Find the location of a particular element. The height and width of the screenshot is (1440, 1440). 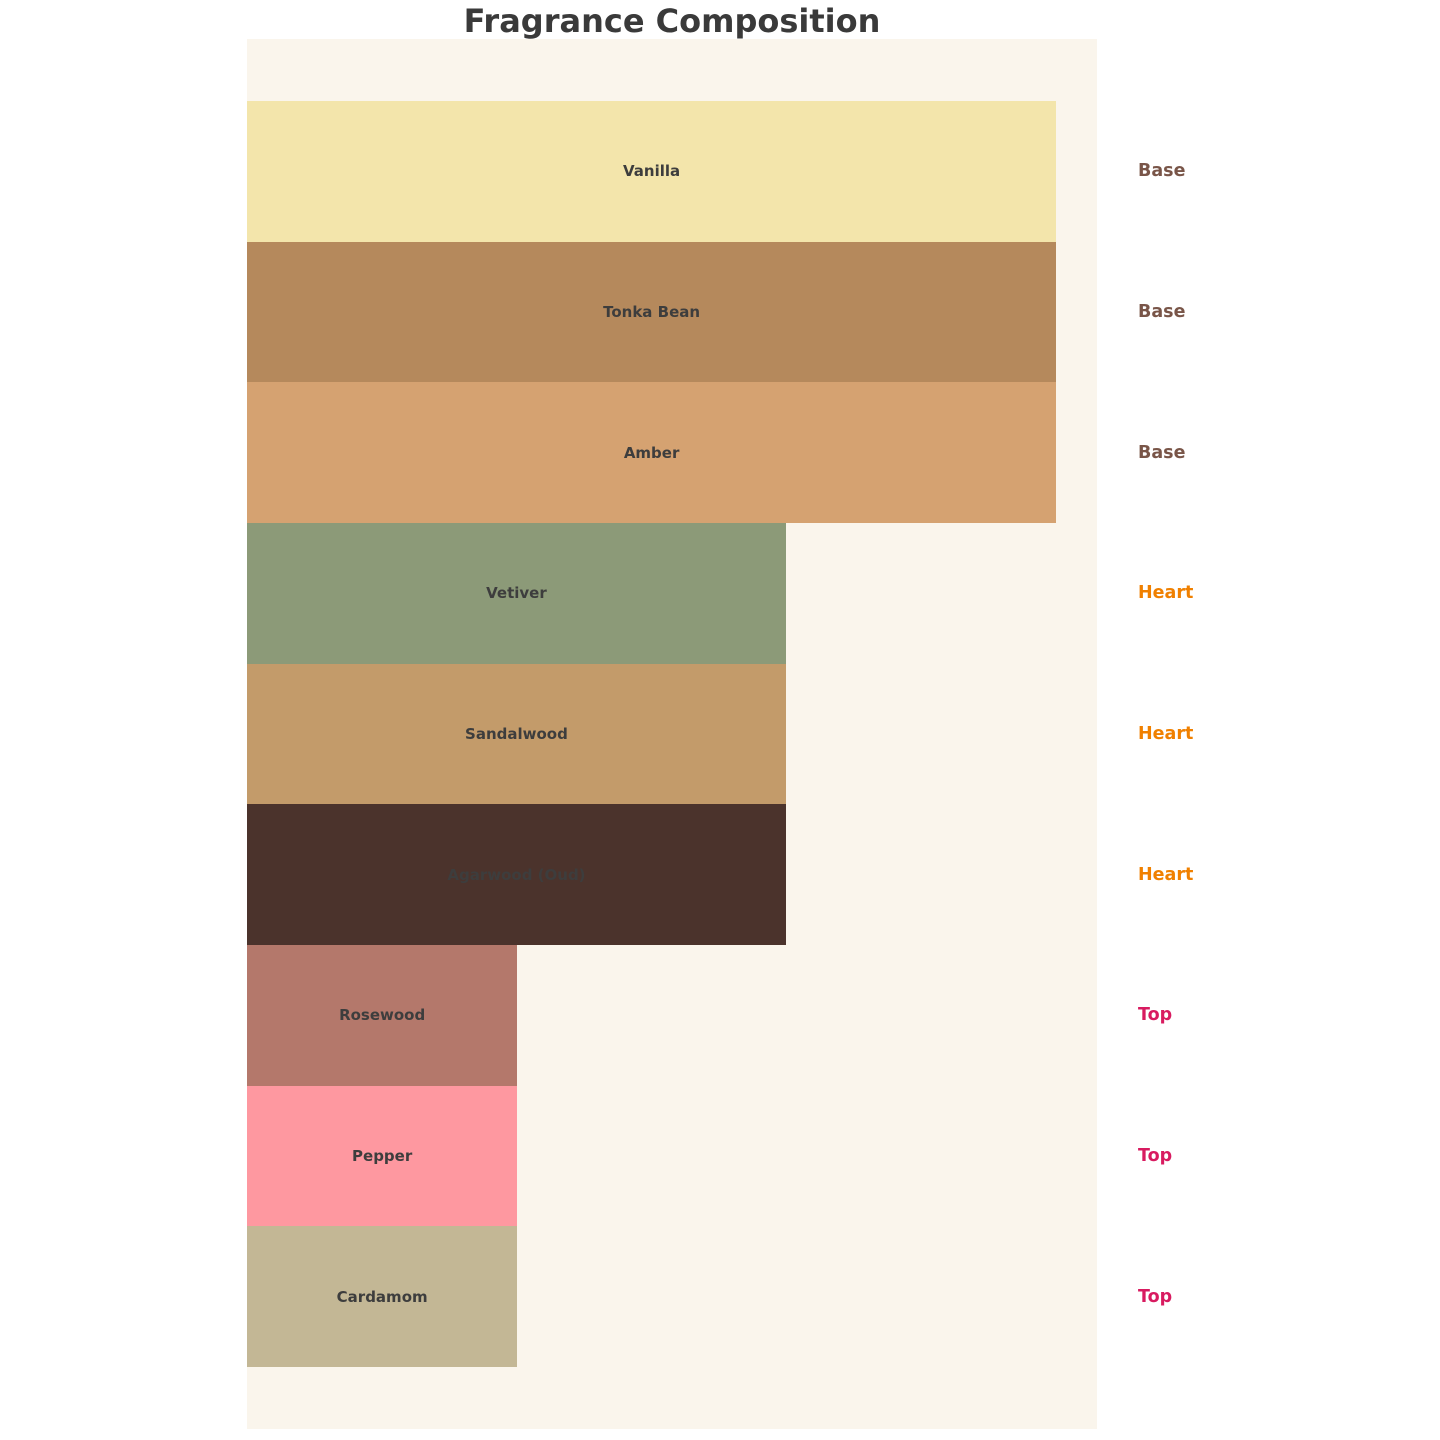

bar-label-amber: Amber is located at coordinates (651, 452).